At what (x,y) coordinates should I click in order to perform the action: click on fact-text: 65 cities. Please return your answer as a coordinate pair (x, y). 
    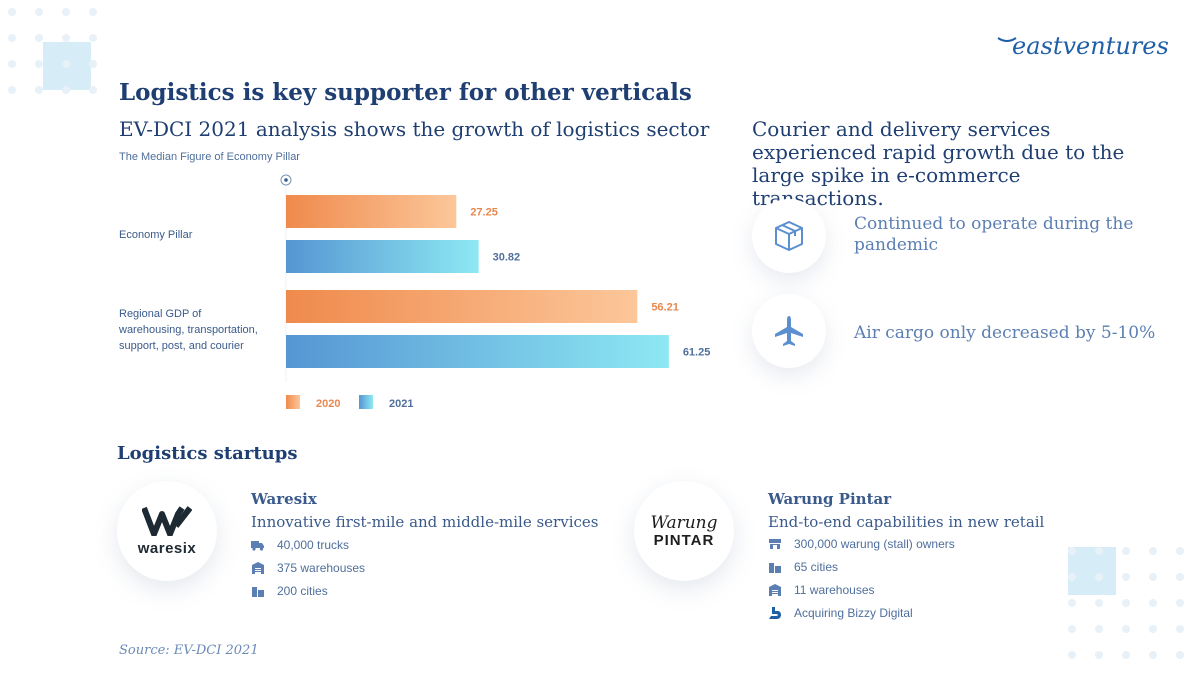
    Looking at the image, I should click on (816, 567).